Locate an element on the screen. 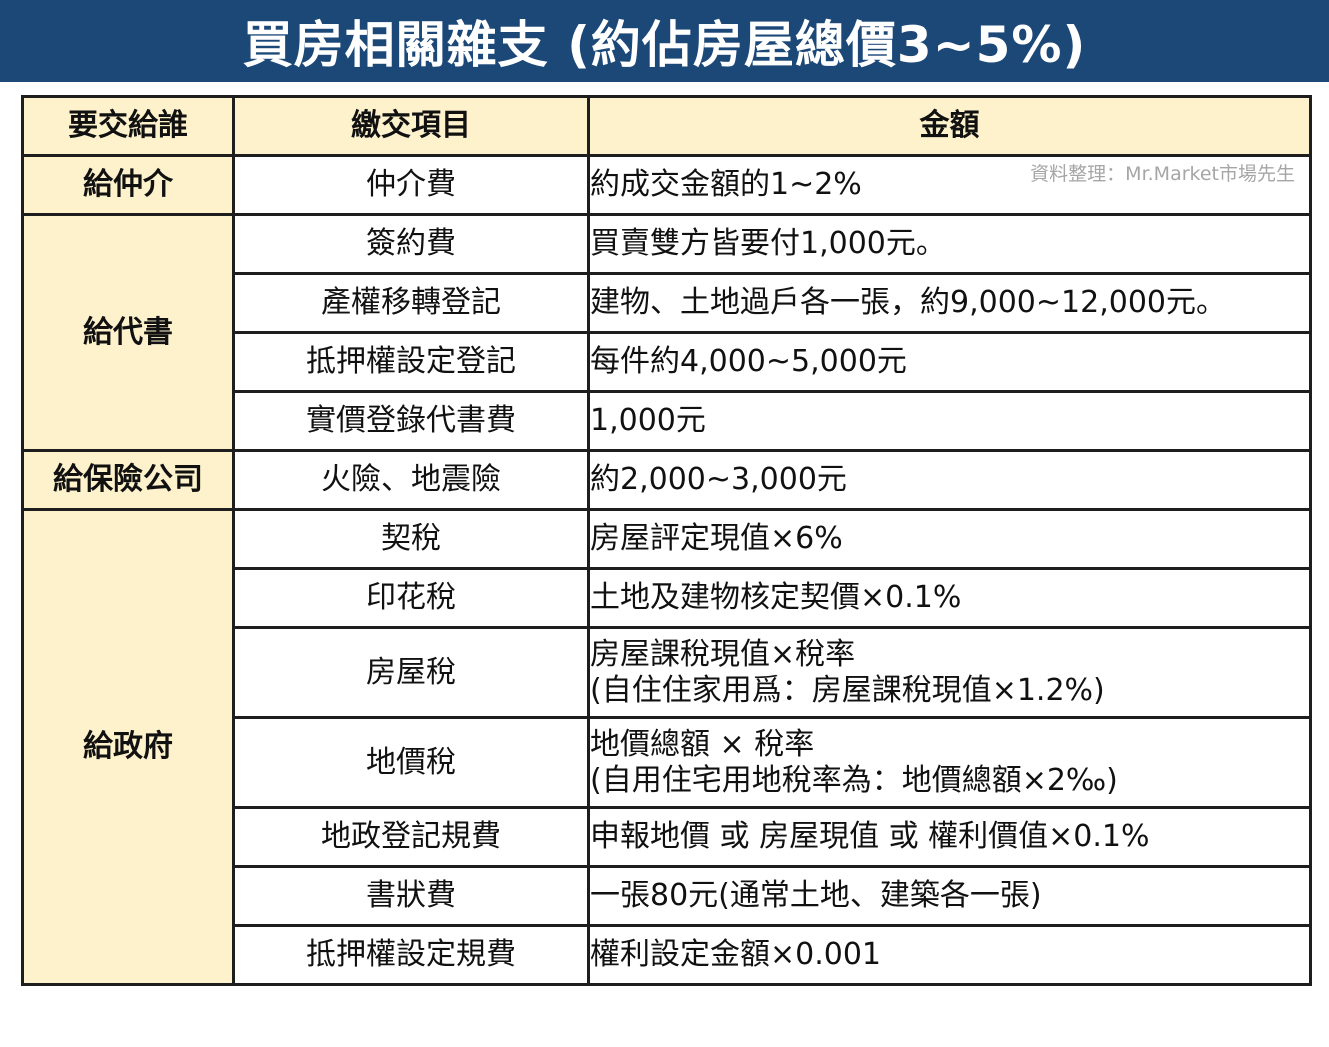 This screenshot has height=1047, width=1329. header-amount: 金額 is located at coordinates (949, 126).